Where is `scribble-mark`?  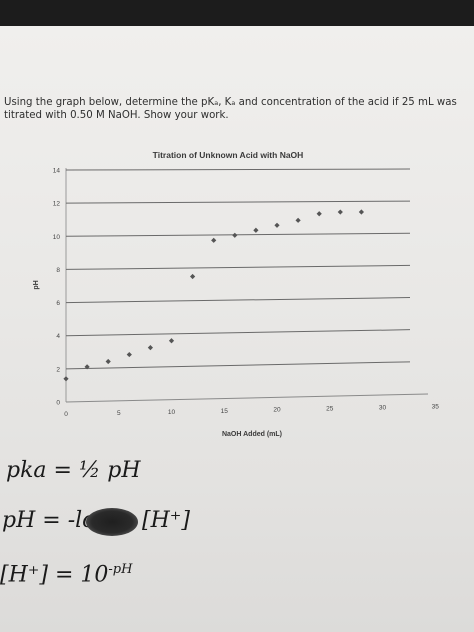 scribble-mark is located at coordinates (112, 522).